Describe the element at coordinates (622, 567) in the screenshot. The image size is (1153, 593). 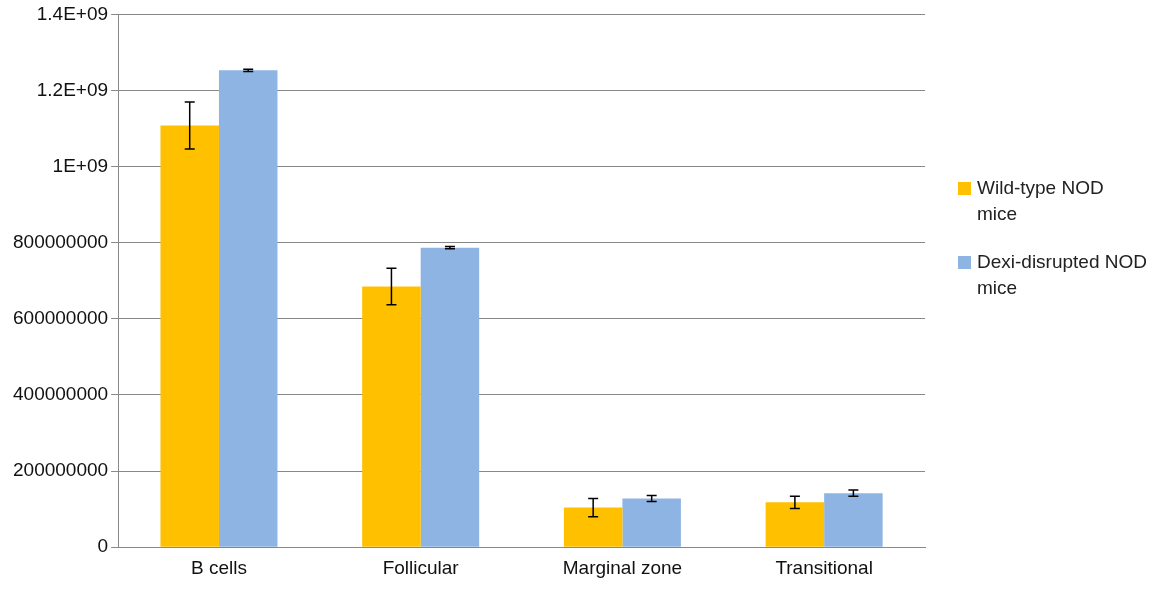
I see `x-tick-label: Marginal zone` at that location.